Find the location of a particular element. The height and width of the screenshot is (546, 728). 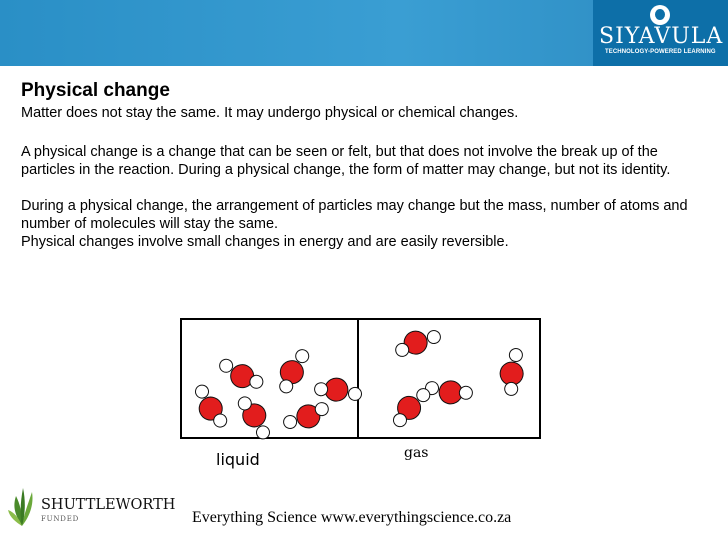

siyavula-tagline: TECHNOLOGY-POWERED LEARNING is located at coordinates (660, 52).